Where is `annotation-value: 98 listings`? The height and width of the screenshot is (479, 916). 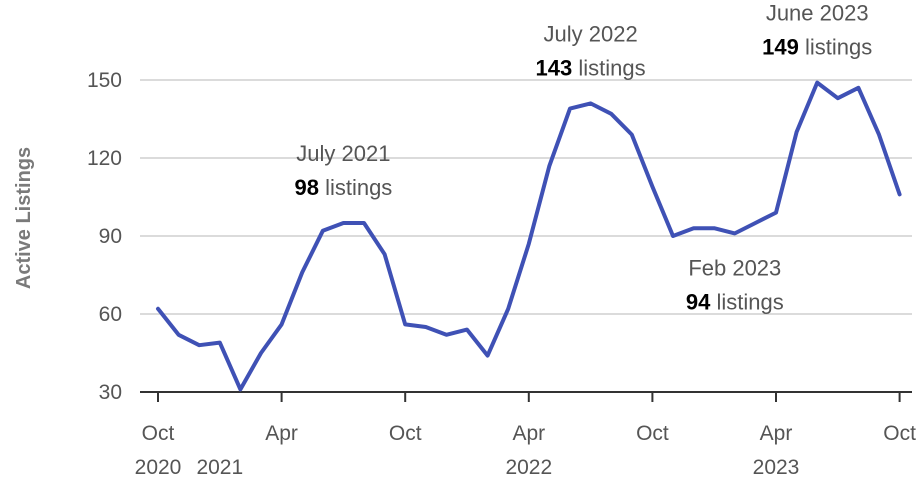 annotation-value: 98 listings is located at coordinates (343, 187).